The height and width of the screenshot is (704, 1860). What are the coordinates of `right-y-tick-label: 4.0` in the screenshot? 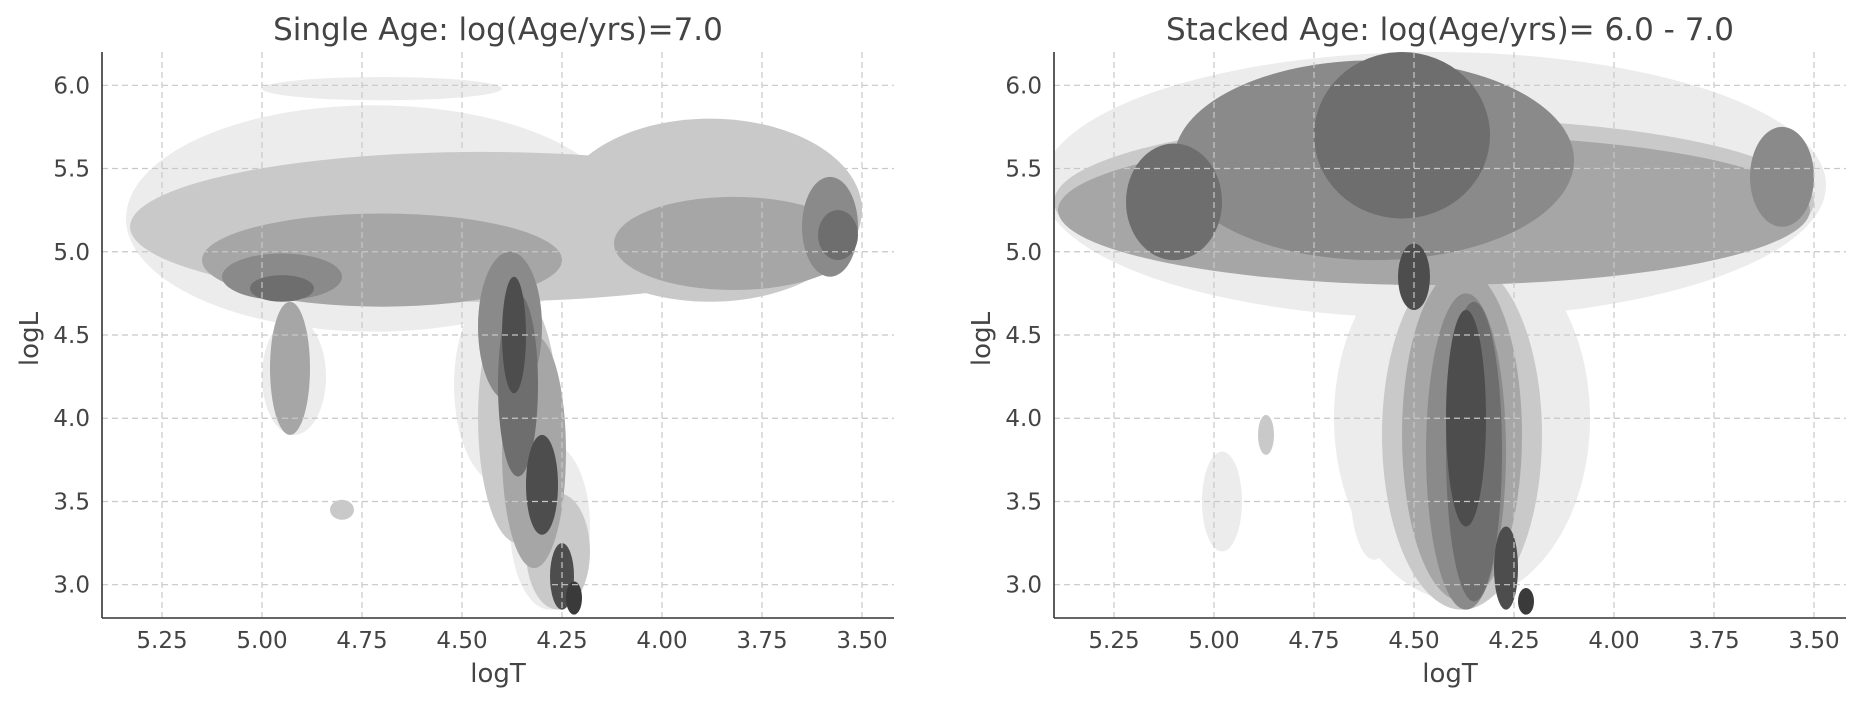 It's located at (1023, 419).